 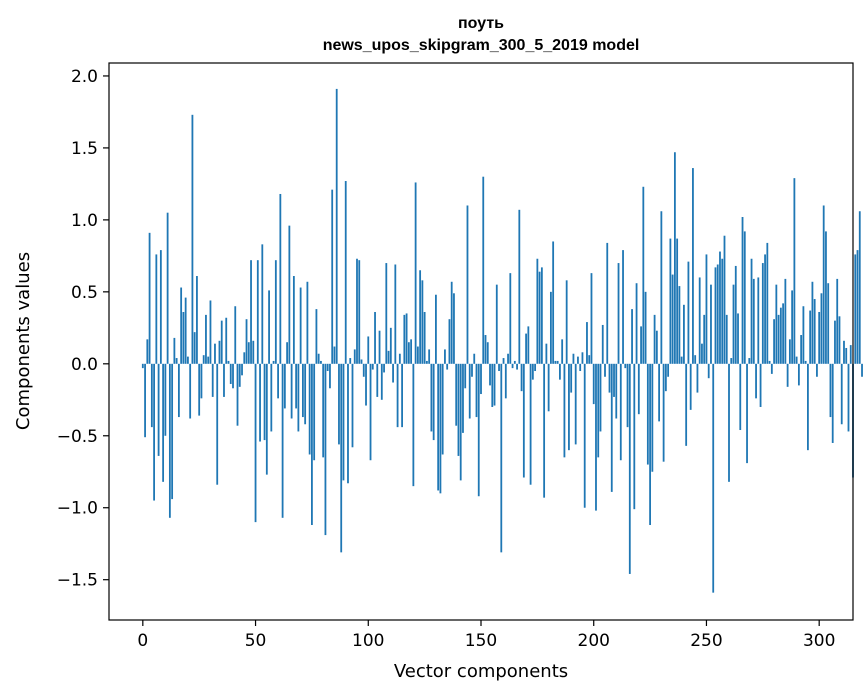 I want to click on y-tick-label: 1.5, so click(x=84, y=149).